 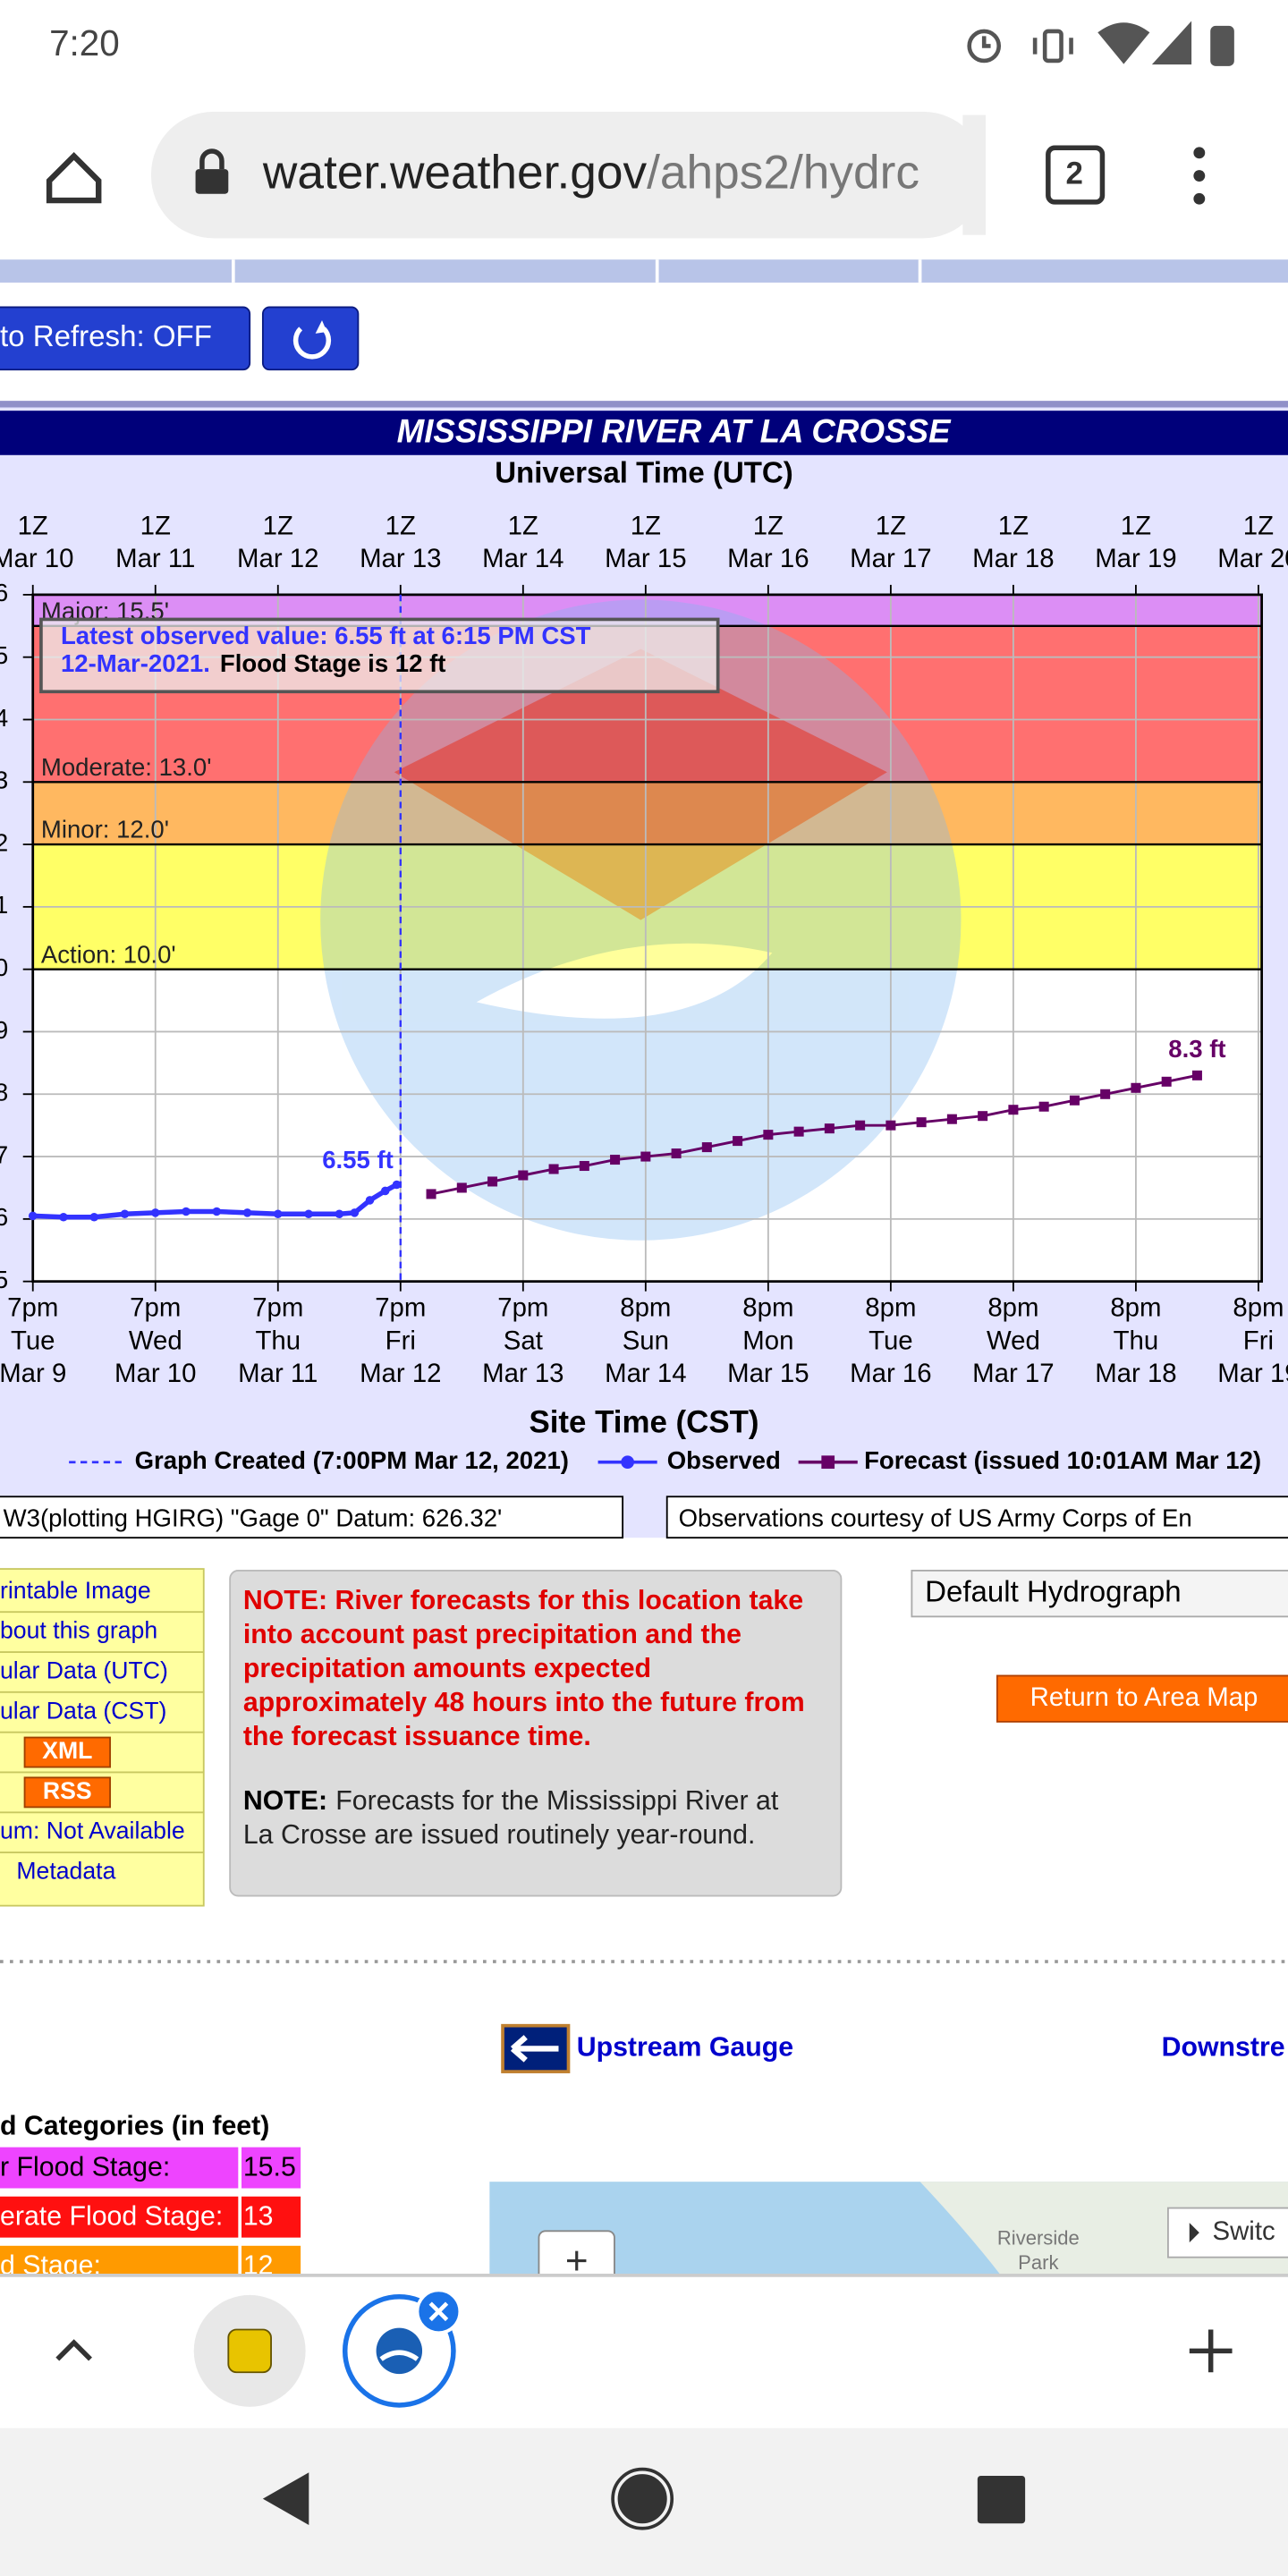 I want to click on link: um: Not Available, so click(x=92, y=1831).